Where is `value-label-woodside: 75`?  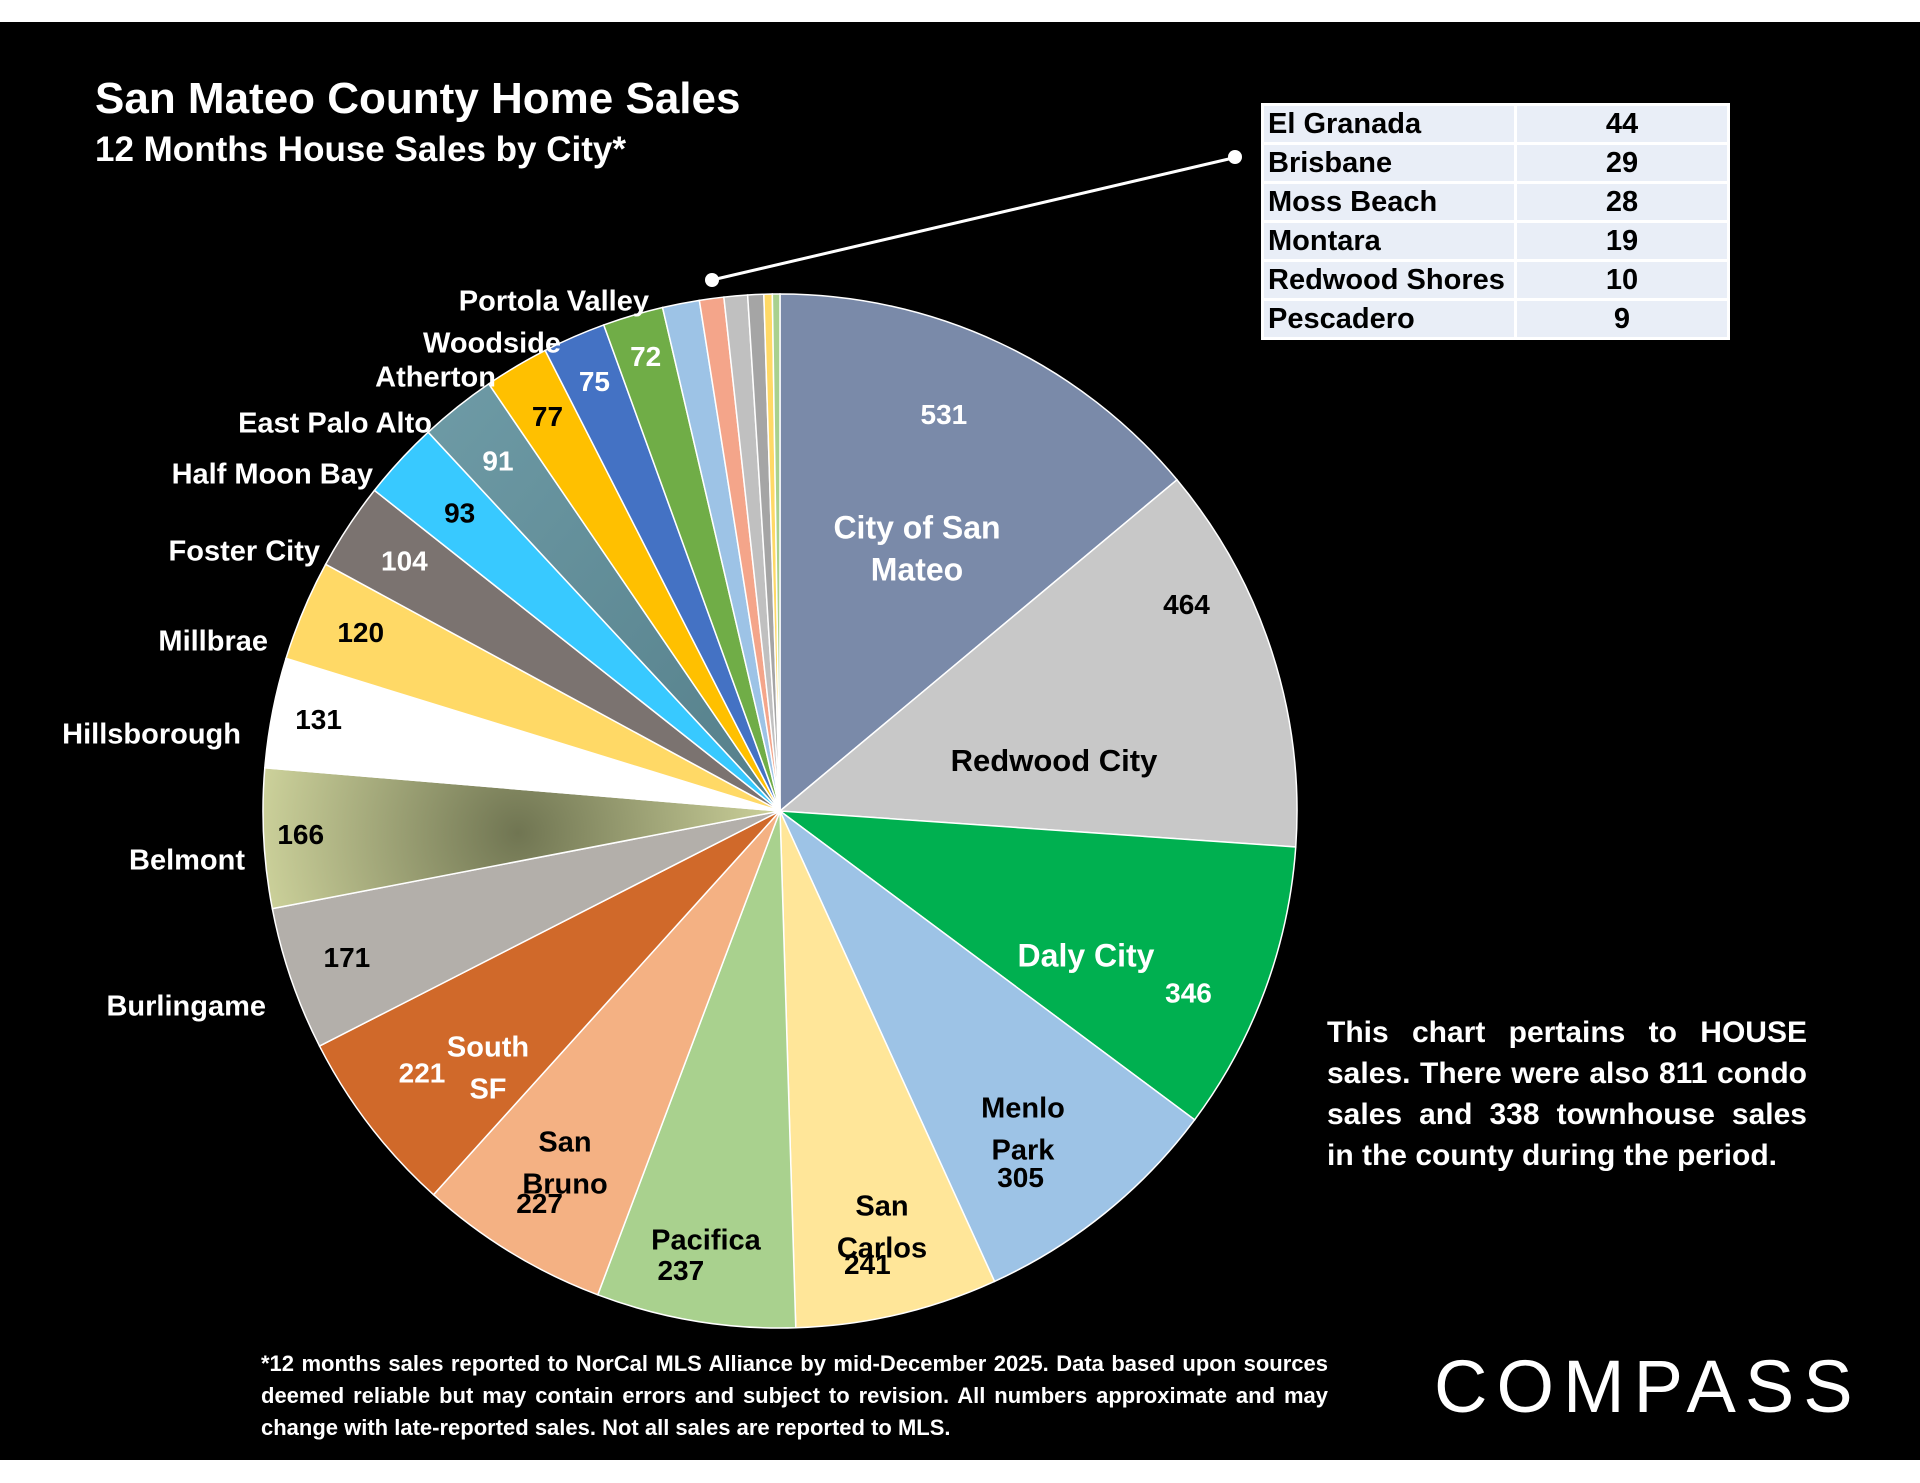 value-label-woodside: 75 is located at coordinates (594, 381).